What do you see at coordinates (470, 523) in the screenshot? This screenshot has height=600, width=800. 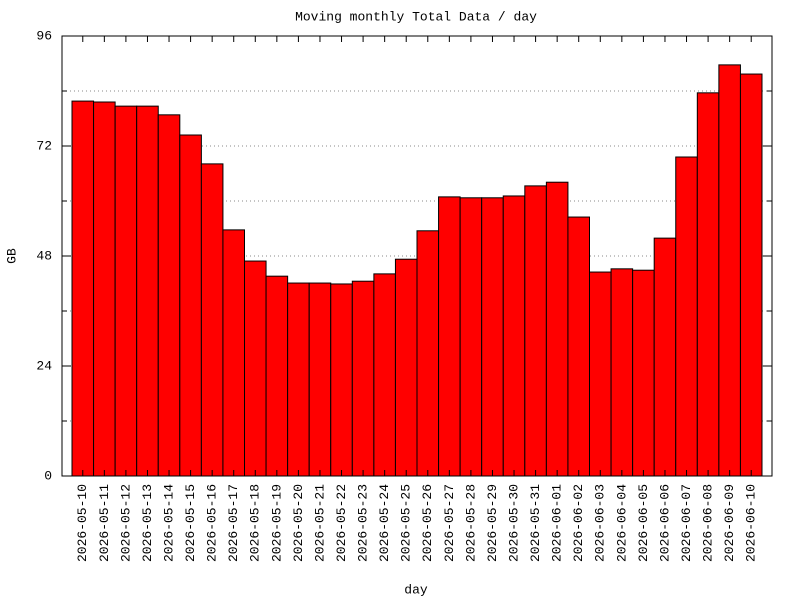 I see `x-tick-label: 2026-05-28` at bounding box center [470, 523].